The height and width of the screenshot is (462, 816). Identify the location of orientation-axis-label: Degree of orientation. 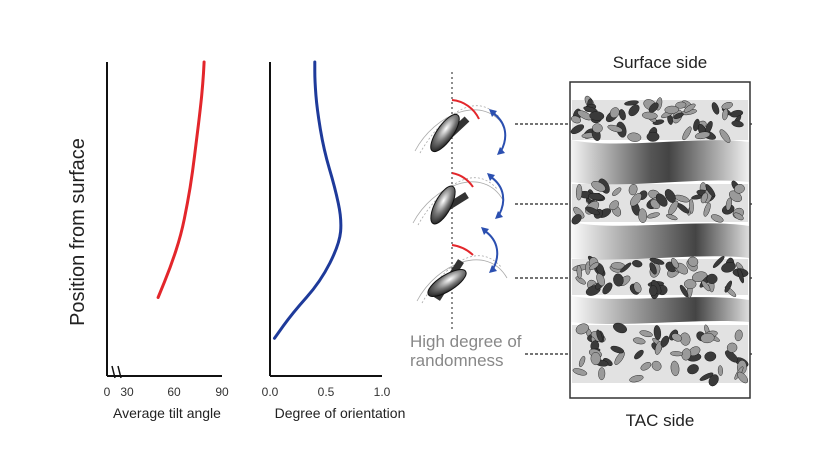
(340, 413).